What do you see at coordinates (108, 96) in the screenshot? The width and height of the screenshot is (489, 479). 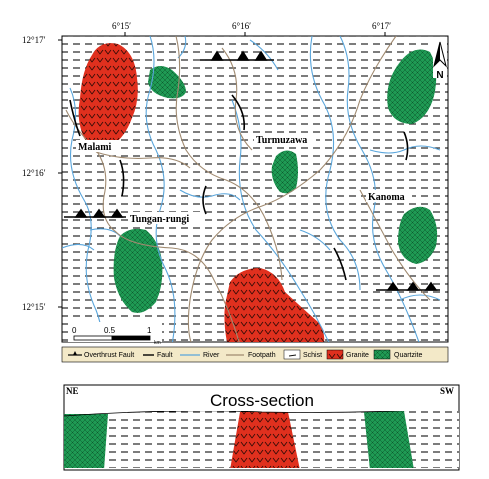 I see `granite-body-malami` at bounding box center [108, 96].